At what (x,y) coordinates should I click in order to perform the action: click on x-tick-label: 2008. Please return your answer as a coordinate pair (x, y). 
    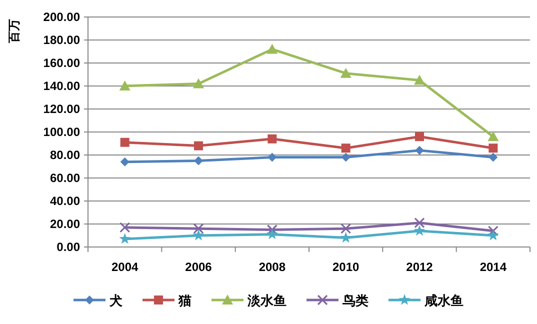
    Looking at the image, I should click on (272, 267).